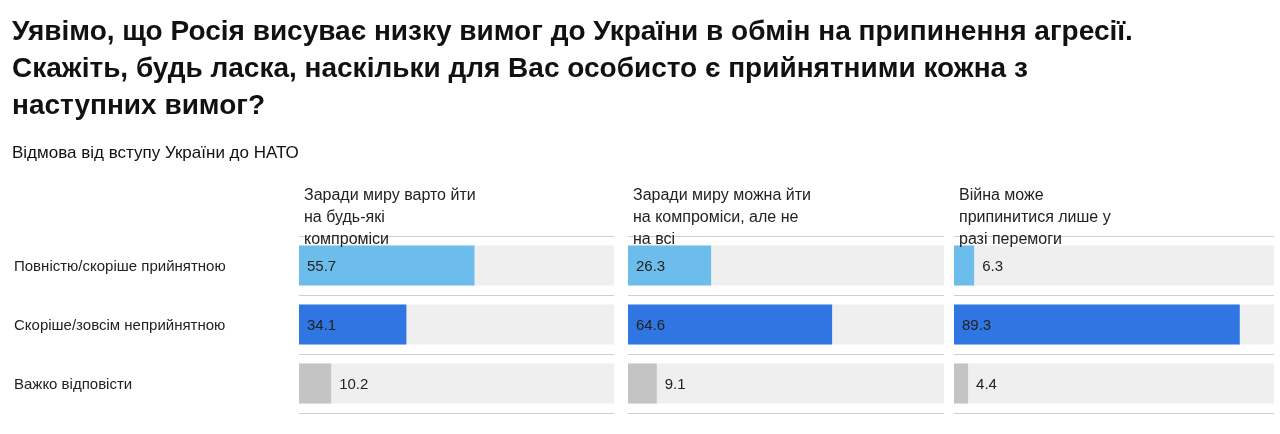 The image size is (1280, 434). What do you see at coordinates (392, 216) in the screenshot?
I see `chart-title: Заради миру варто йти на будь-які компроміси` at bounding box center [392, 216].